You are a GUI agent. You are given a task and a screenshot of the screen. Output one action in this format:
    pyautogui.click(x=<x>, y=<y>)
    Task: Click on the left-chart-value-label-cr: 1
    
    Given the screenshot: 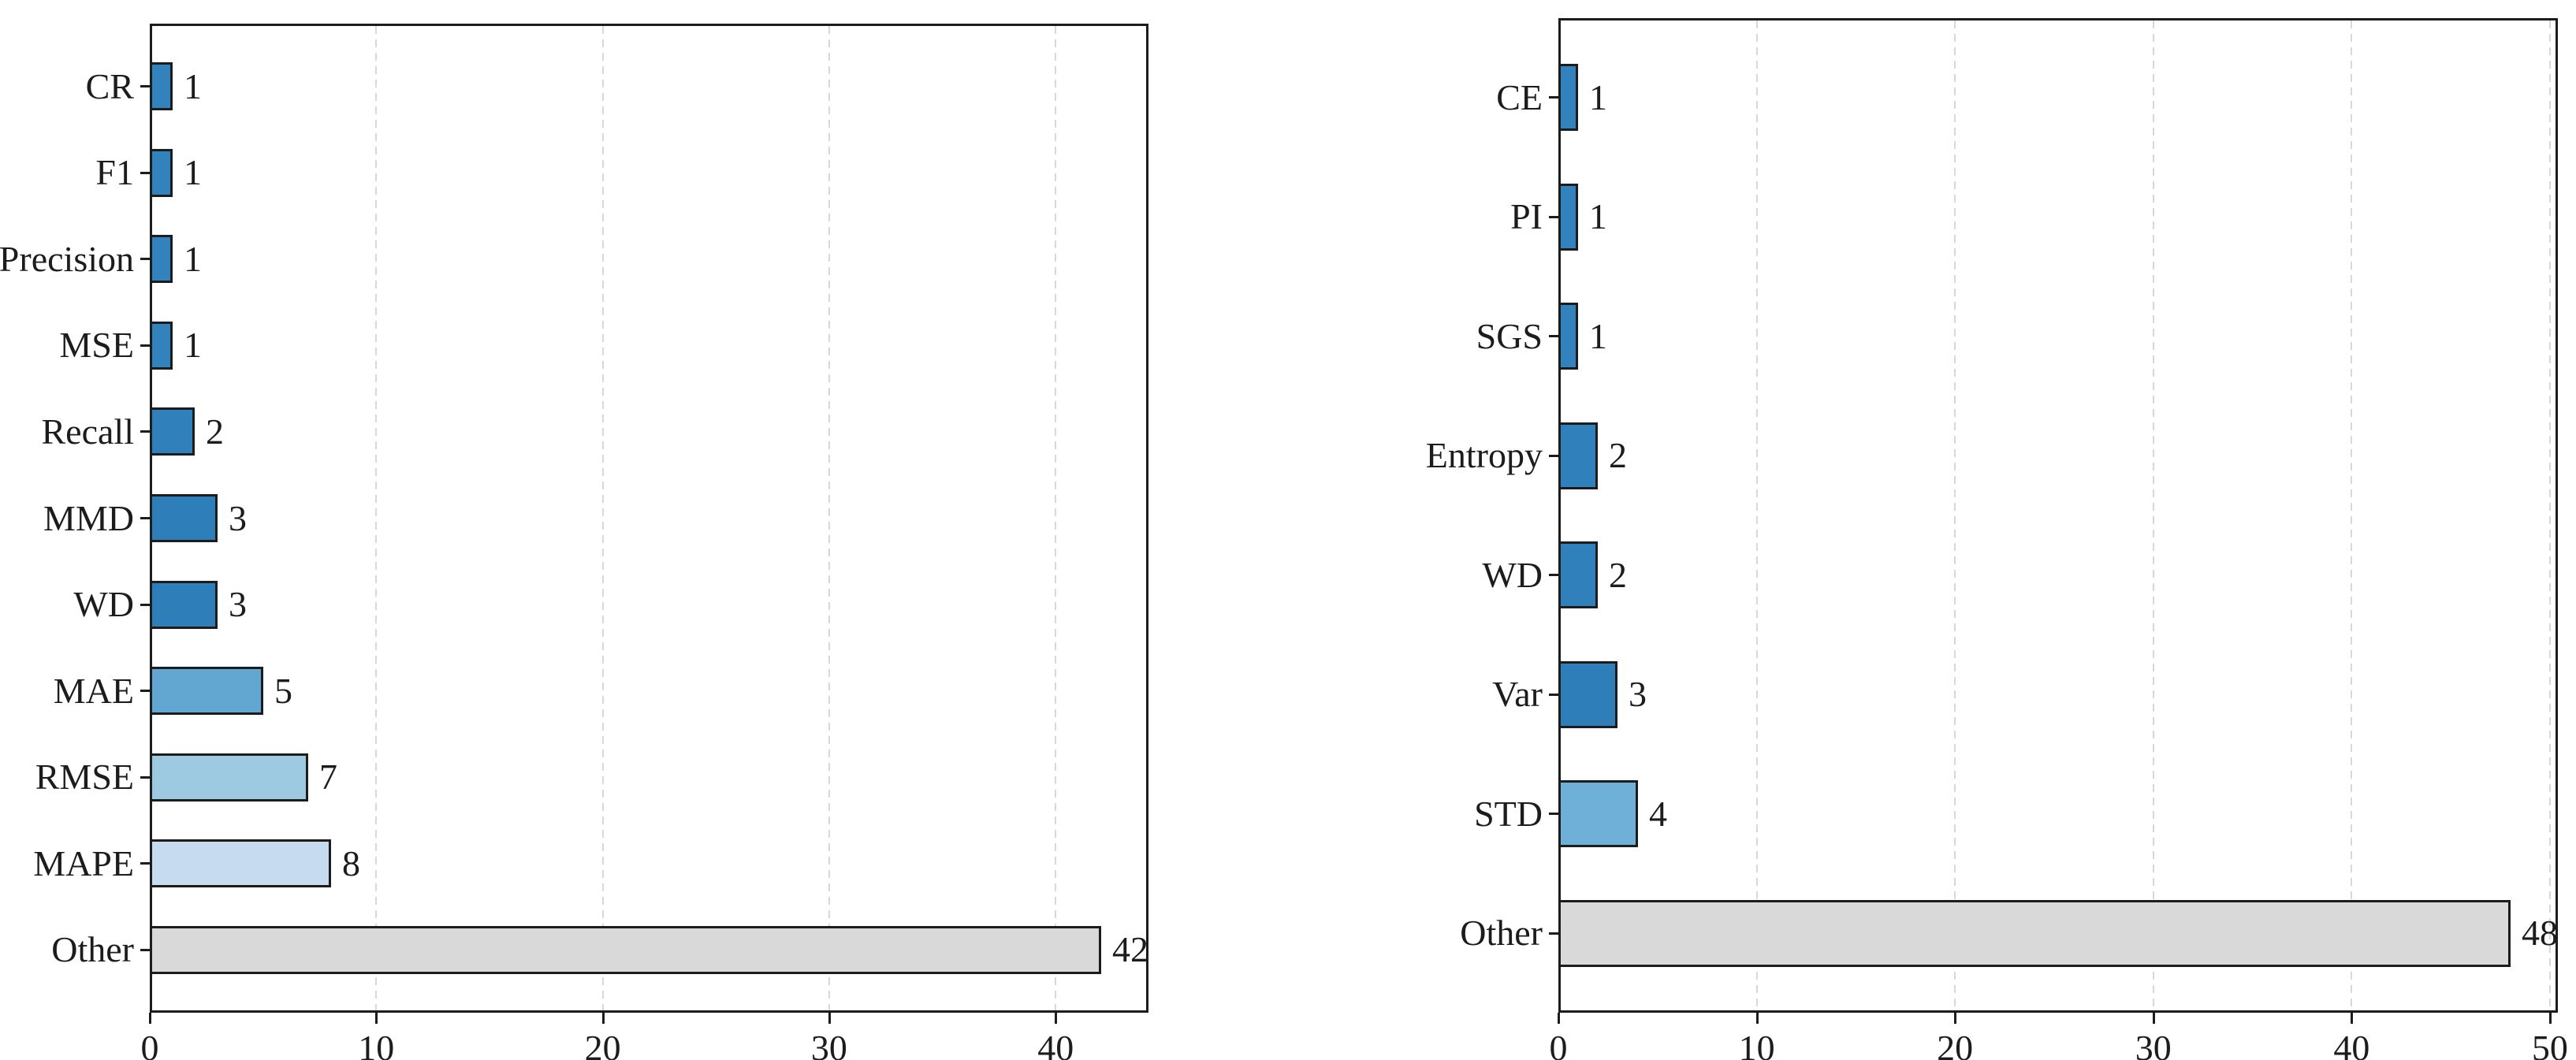 What is the action you would take?
    pyautogui.click(x=193, y=86)
    